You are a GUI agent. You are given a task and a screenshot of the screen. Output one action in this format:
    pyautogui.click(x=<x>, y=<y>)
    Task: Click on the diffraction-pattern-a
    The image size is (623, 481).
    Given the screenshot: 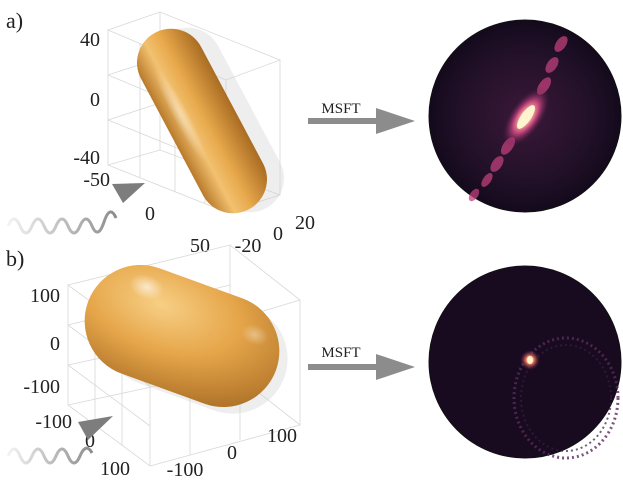 What is the action you would take?
    pyautogui.click(x=525, y=116)
    